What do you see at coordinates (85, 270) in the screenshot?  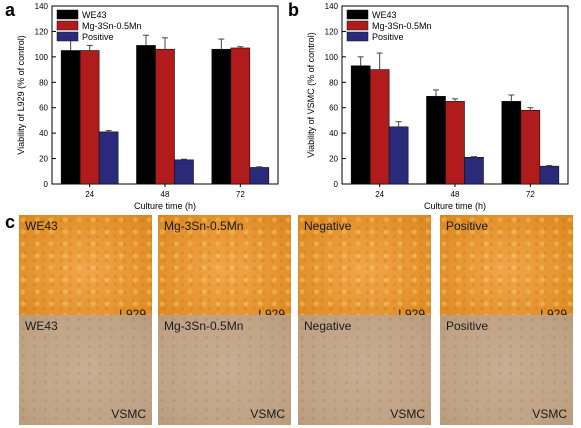 I see `micrograph-we43-l929: WE43 L929` at bounding box center [85, 270].